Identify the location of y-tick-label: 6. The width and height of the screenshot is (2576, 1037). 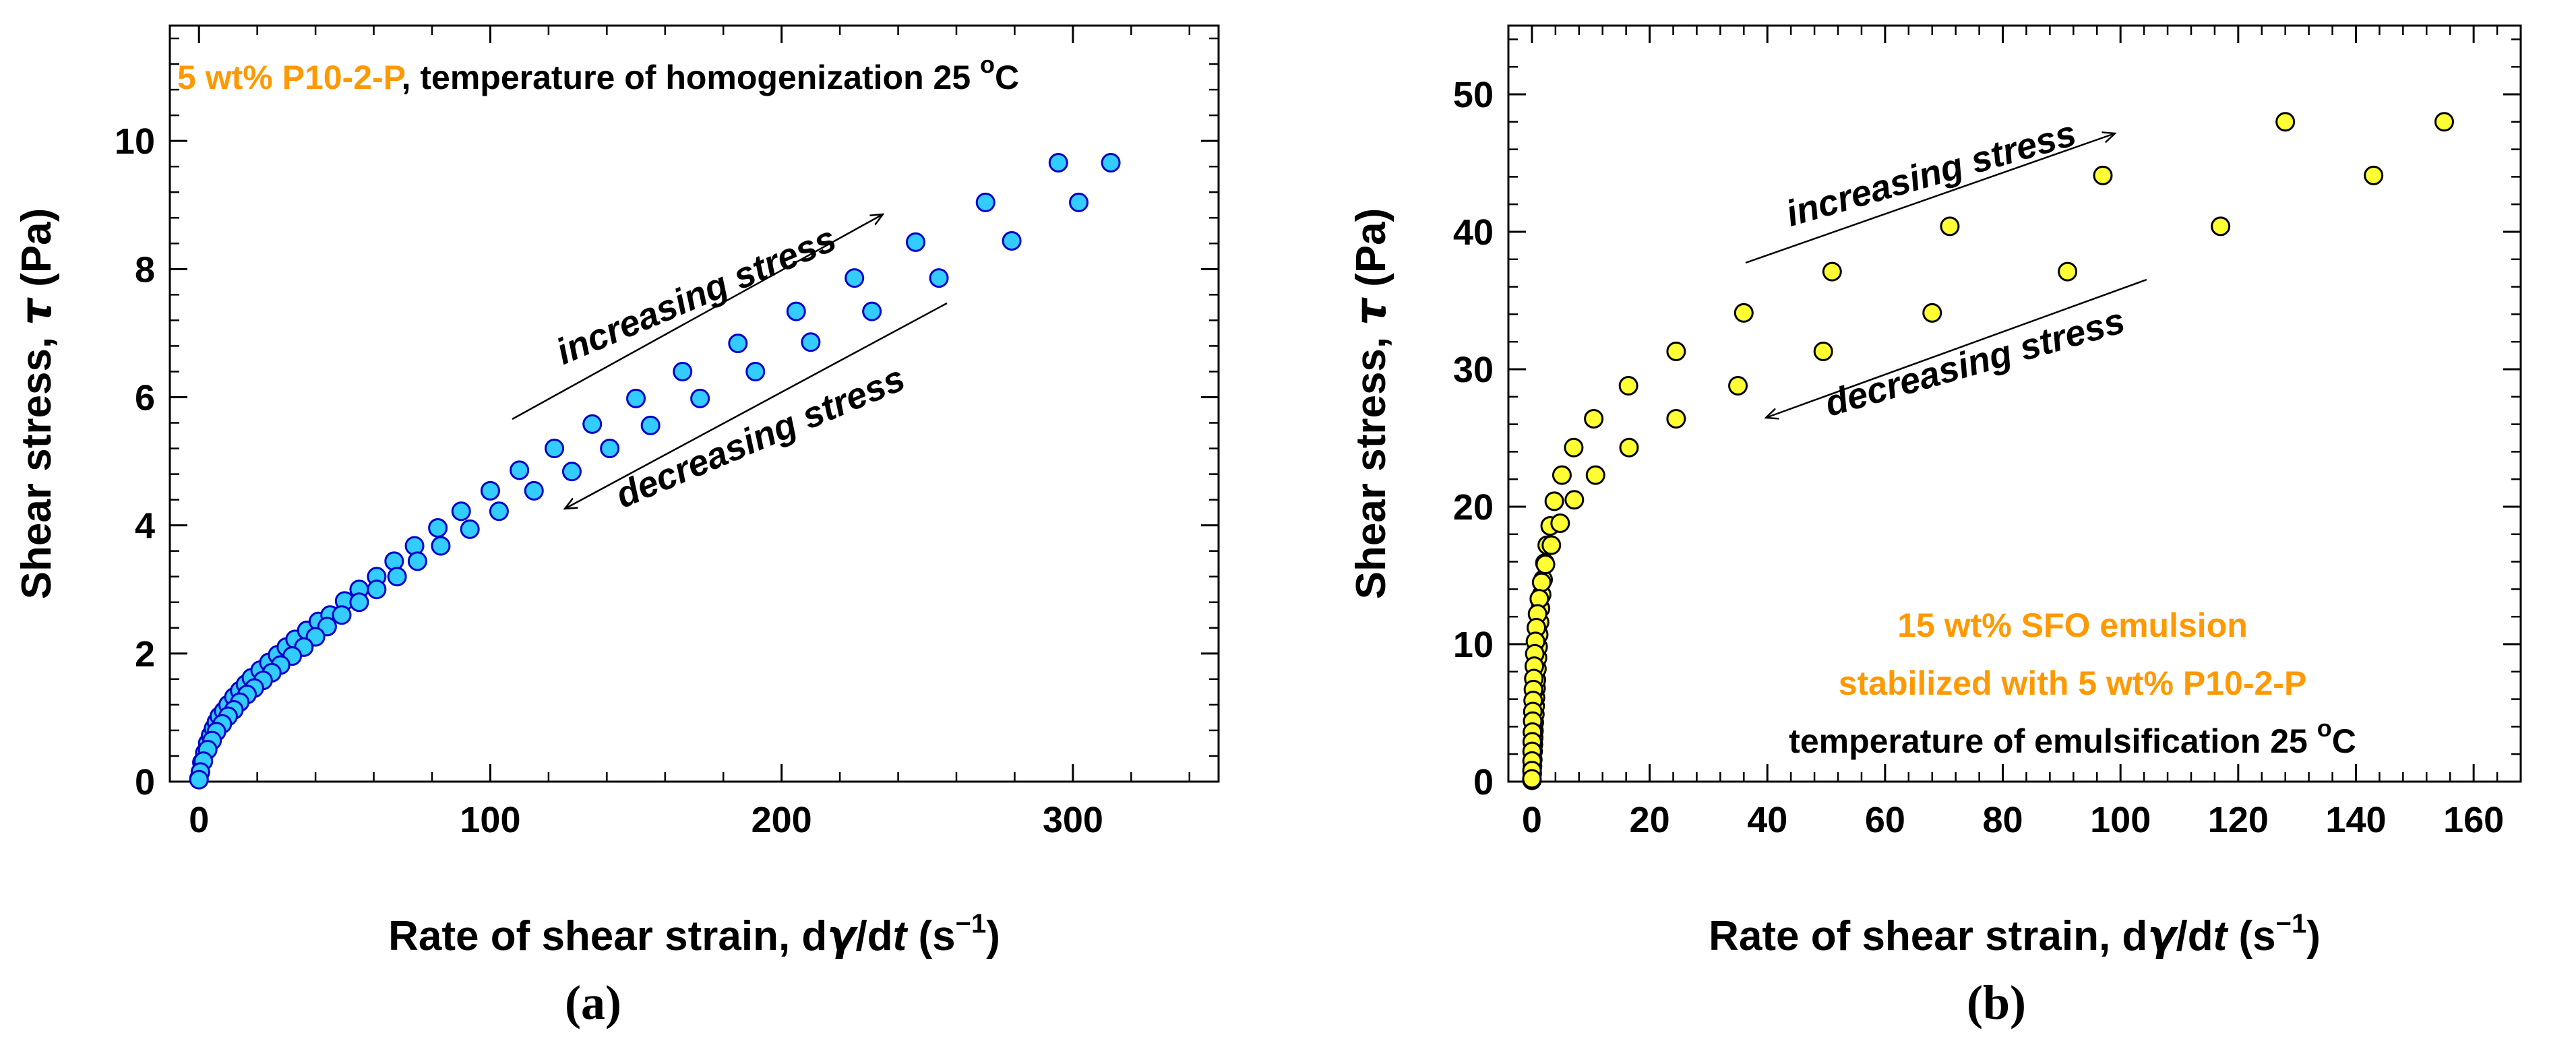
(145, 397).